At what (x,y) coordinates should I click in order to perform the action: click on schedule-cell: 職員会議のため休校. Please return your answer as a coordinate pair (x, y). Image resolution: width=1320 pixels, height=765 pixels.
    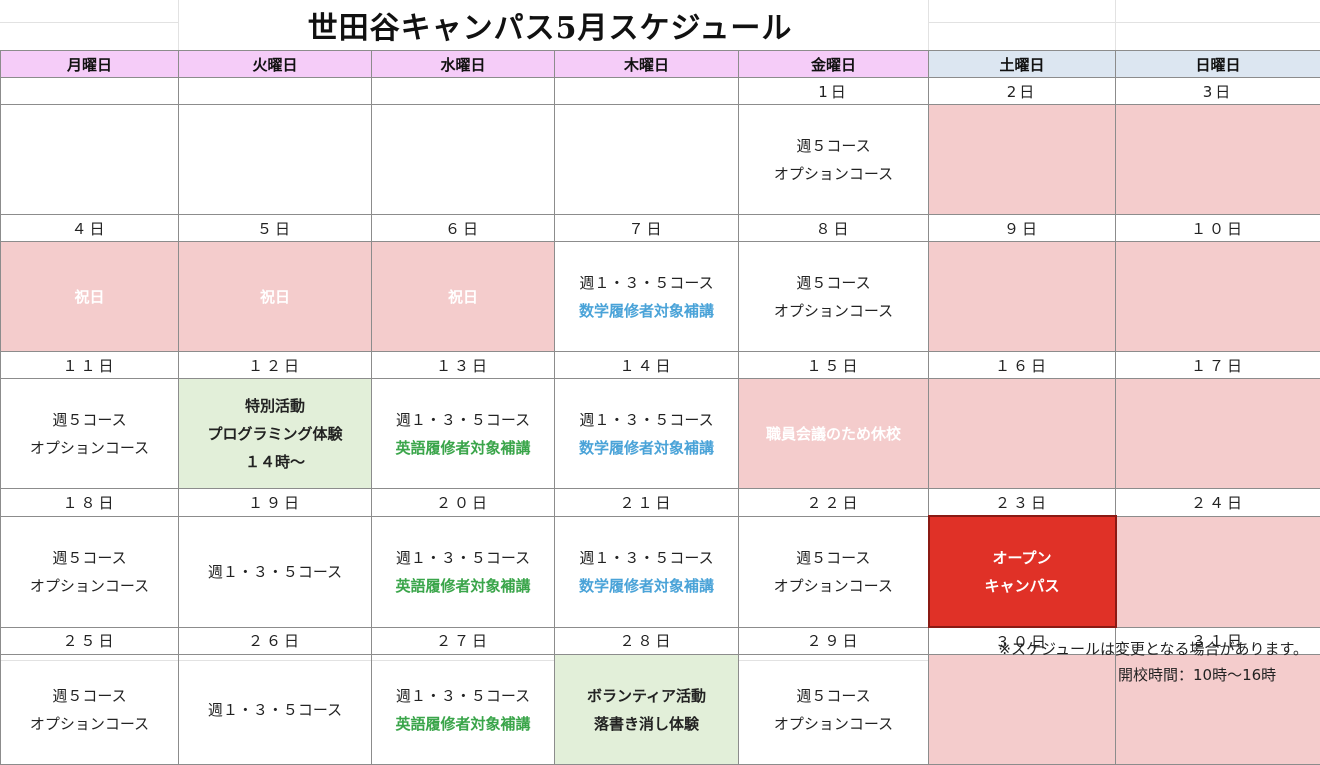
    Looking at the image, I should click on (834, 434).